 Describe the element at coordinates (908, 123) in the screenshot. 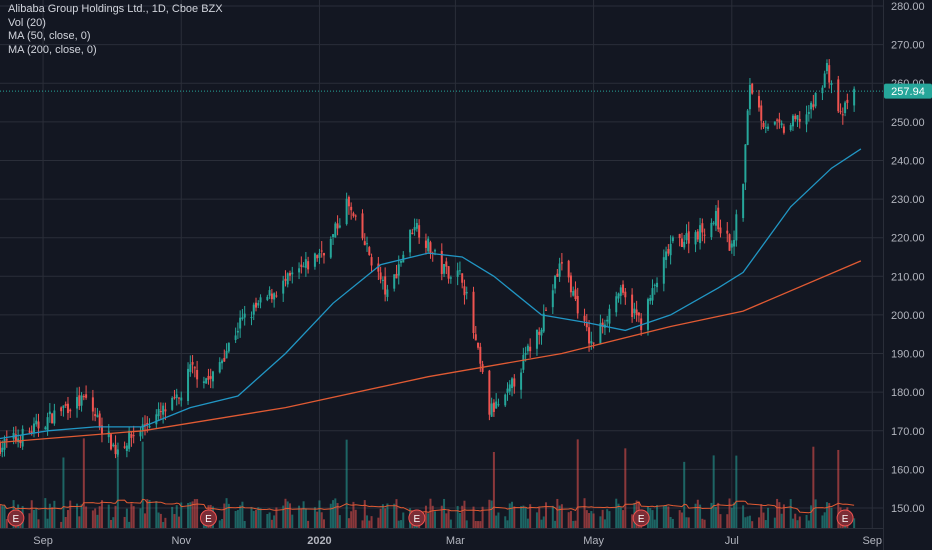

I see `price-tick-label: 250.00` at that location.